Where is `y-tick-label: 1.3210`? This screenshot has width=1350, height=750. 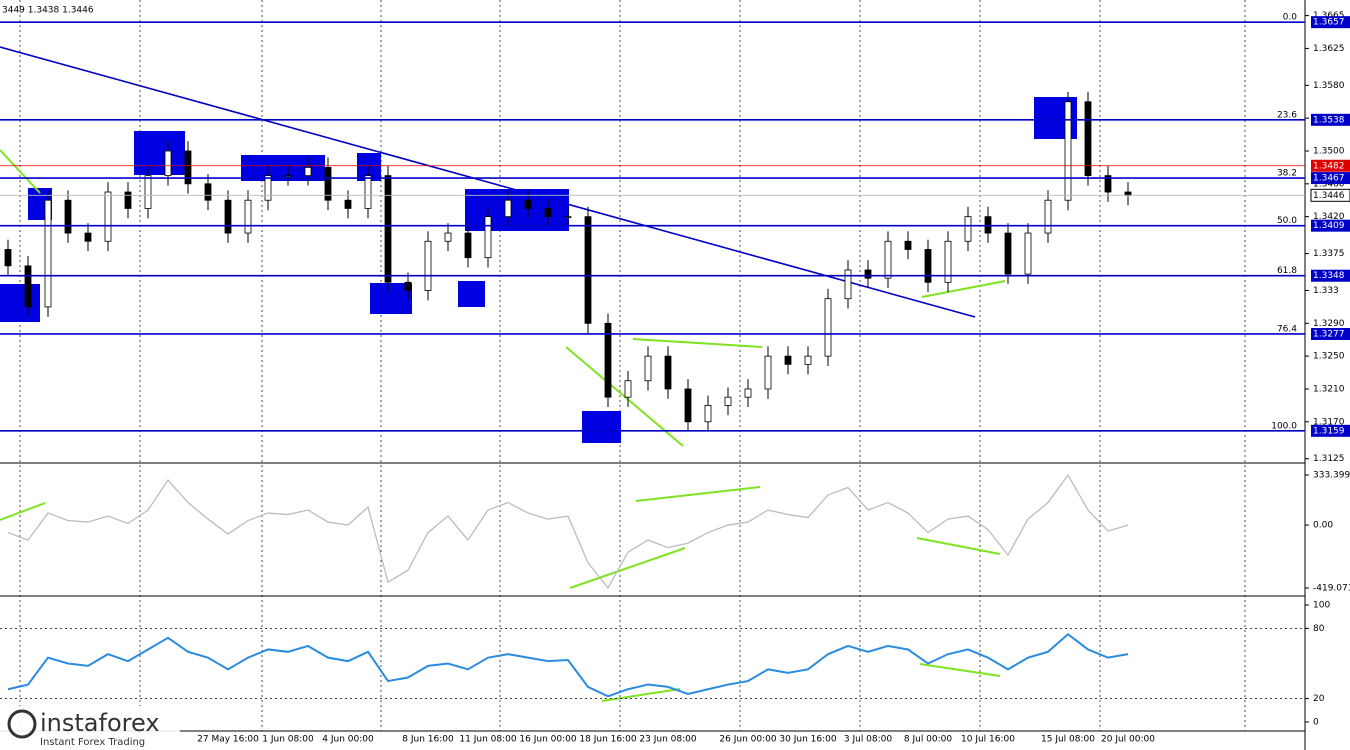 y-tick-label: 1.3210 is located at coordinates (1329, 389).